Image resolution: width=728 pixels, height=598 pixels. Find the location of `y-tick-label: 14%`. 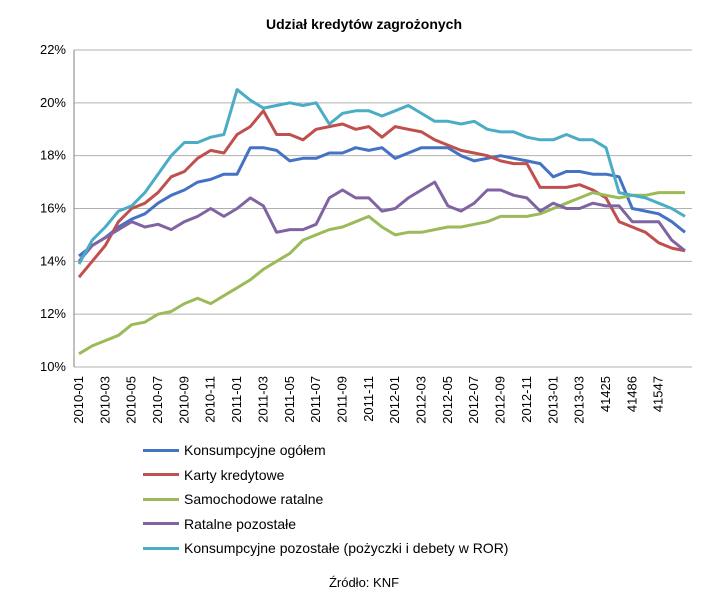

y-tick-label: 14% is located at coordinates (53, 260).